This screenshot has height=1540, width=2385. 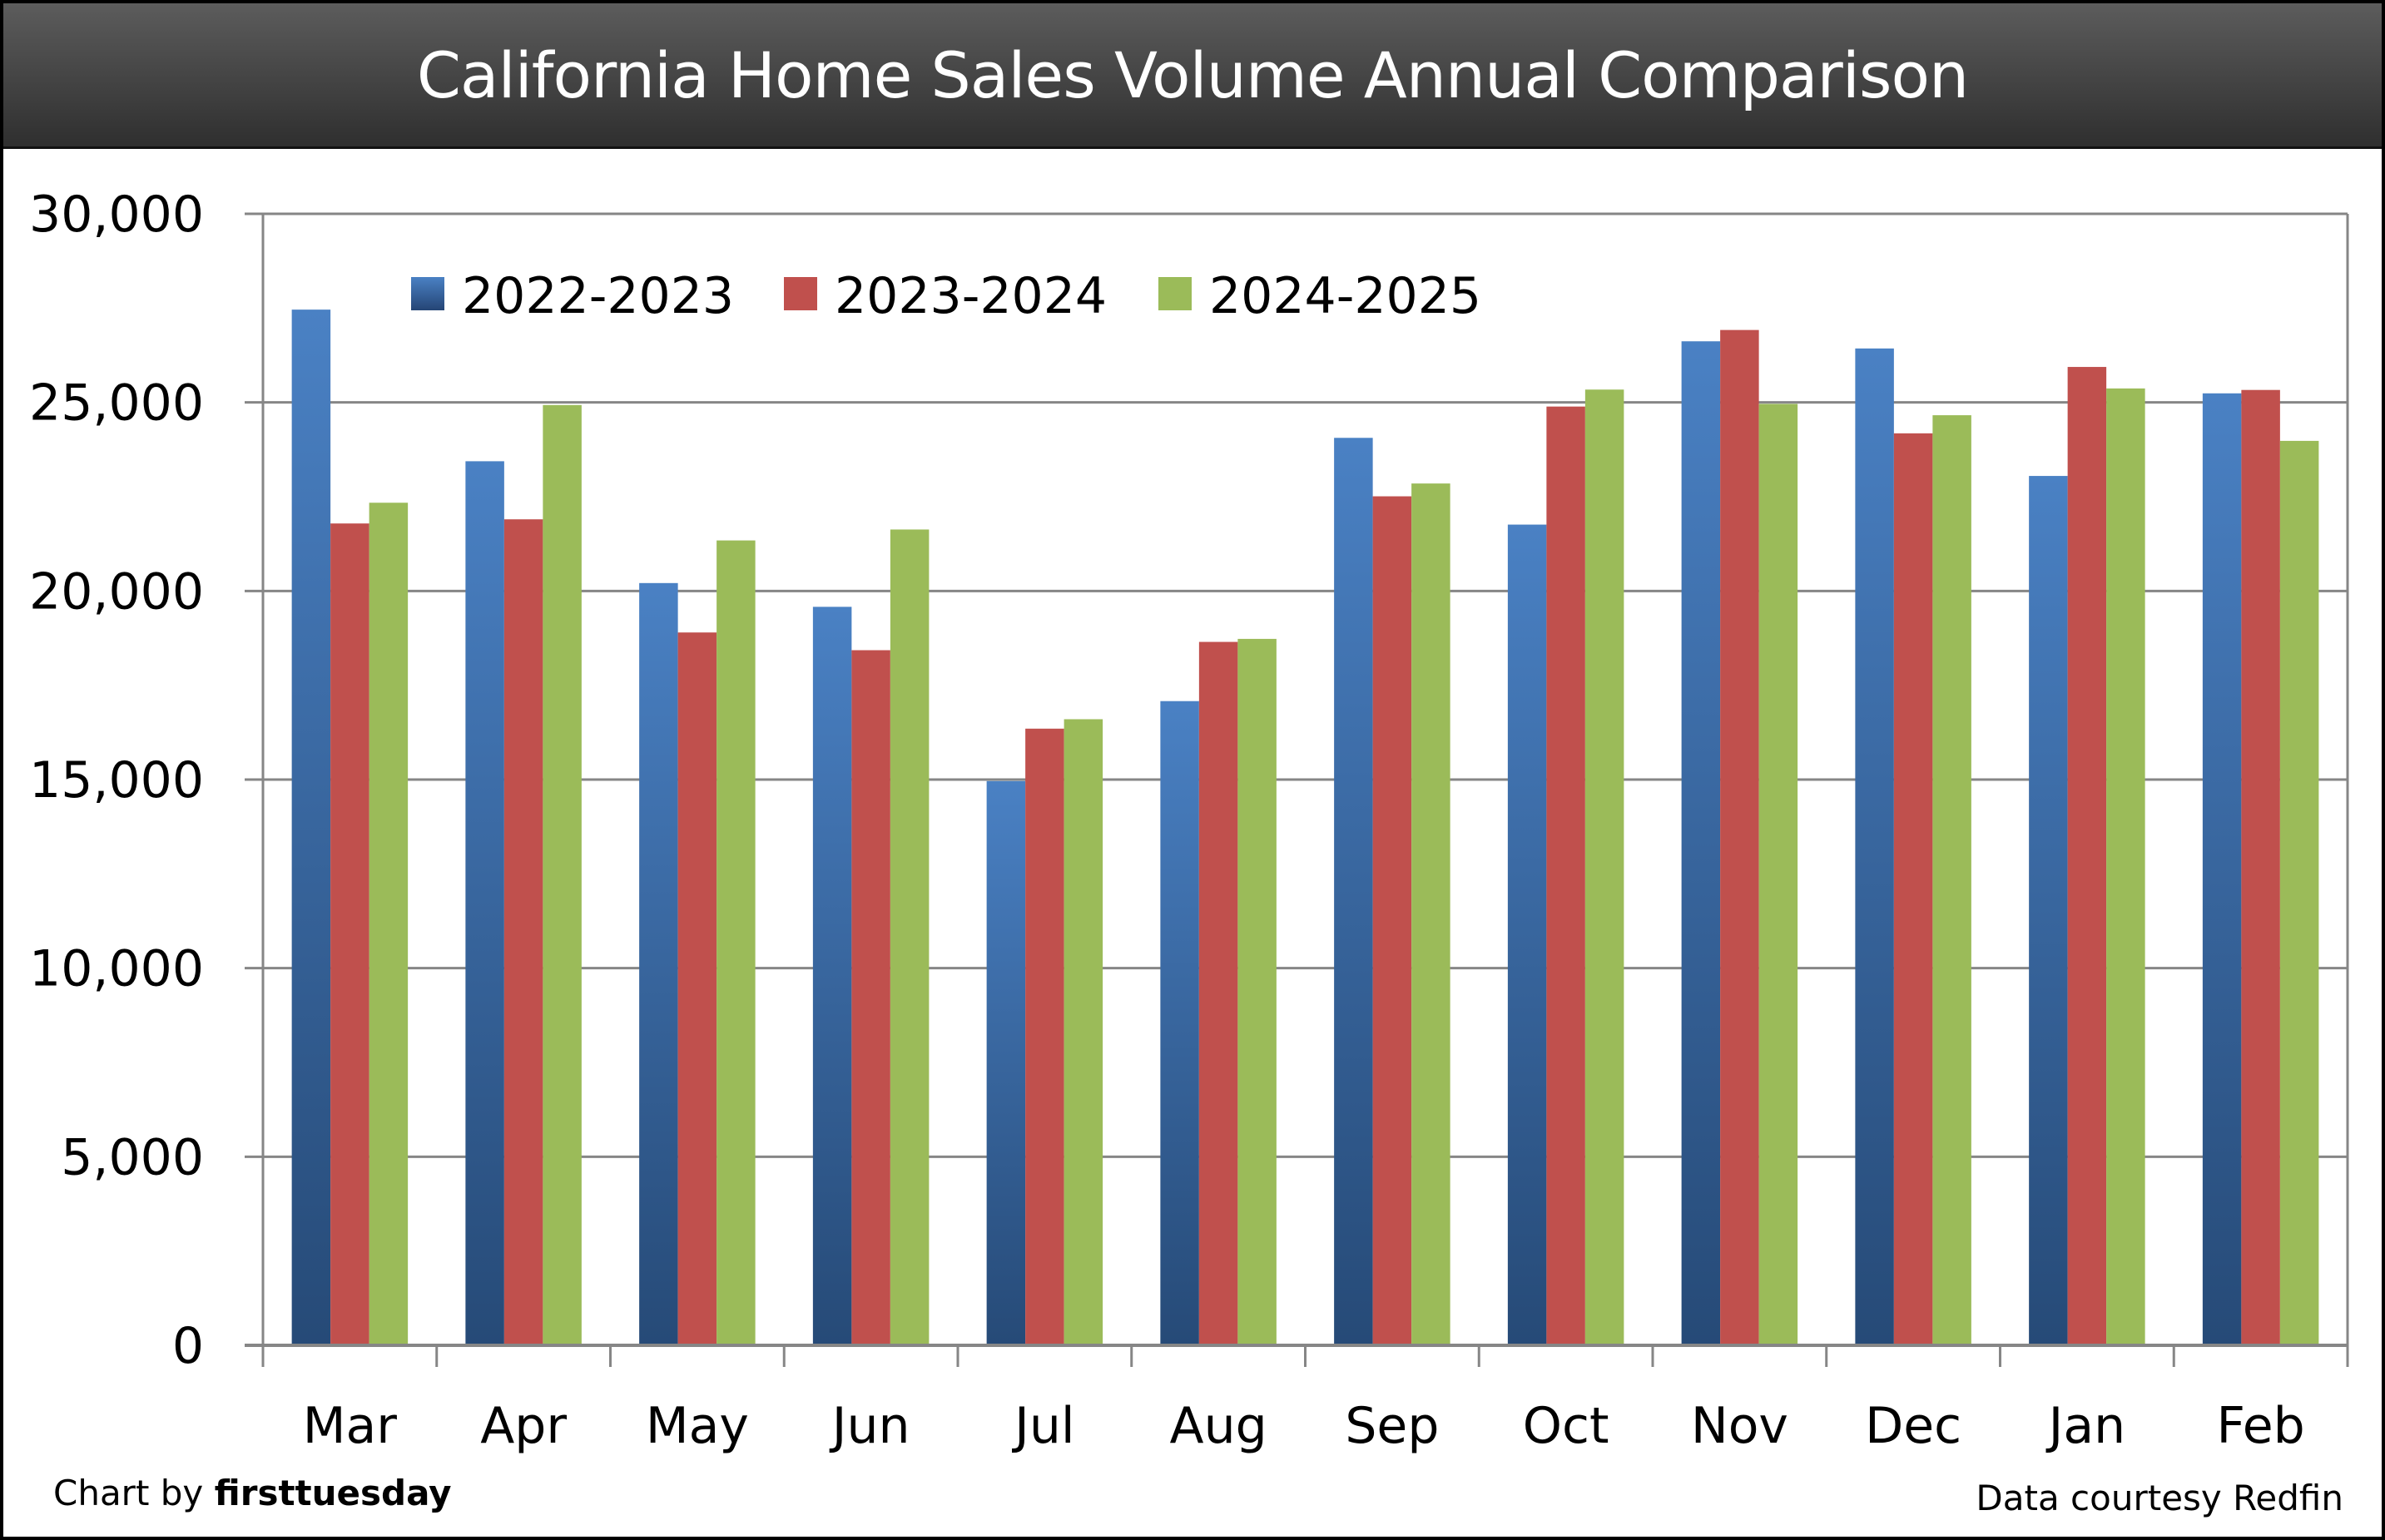 What do you see at coordinates (188, 1346) in the screenshot?
I see `y-tick-label: 0` at bounding box center [188, 1346].